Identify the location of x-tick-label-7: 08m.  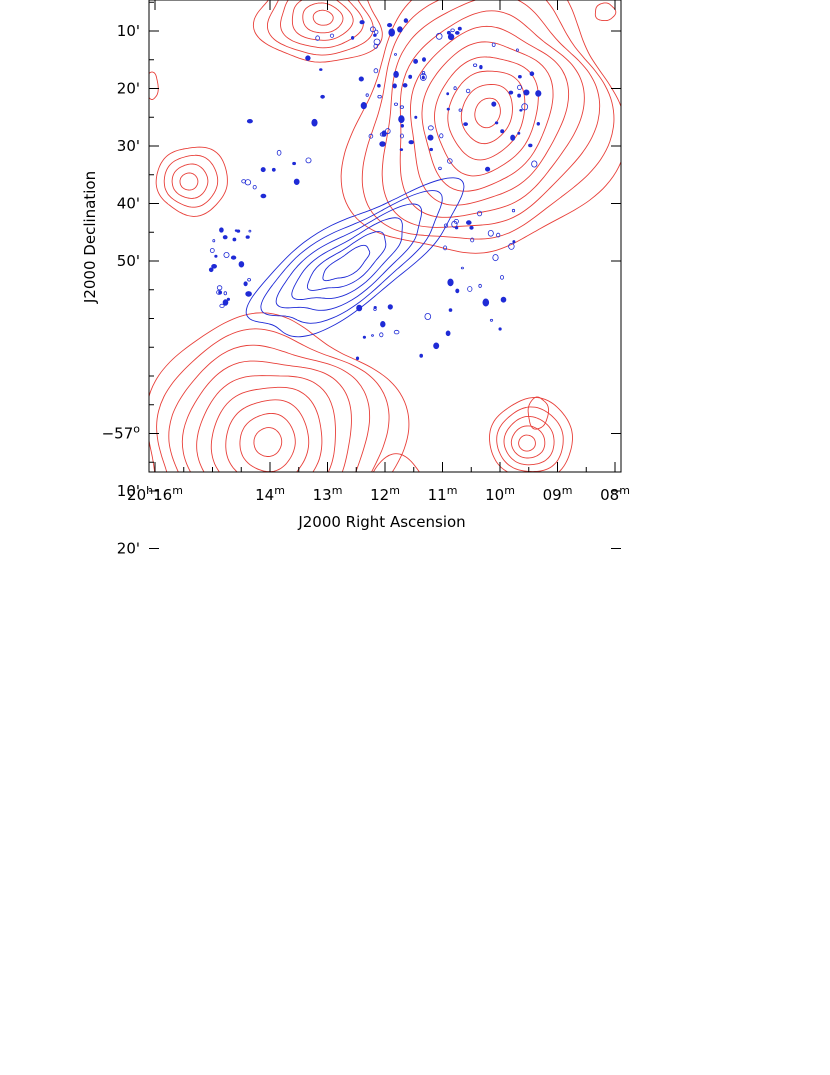
(615, 494).